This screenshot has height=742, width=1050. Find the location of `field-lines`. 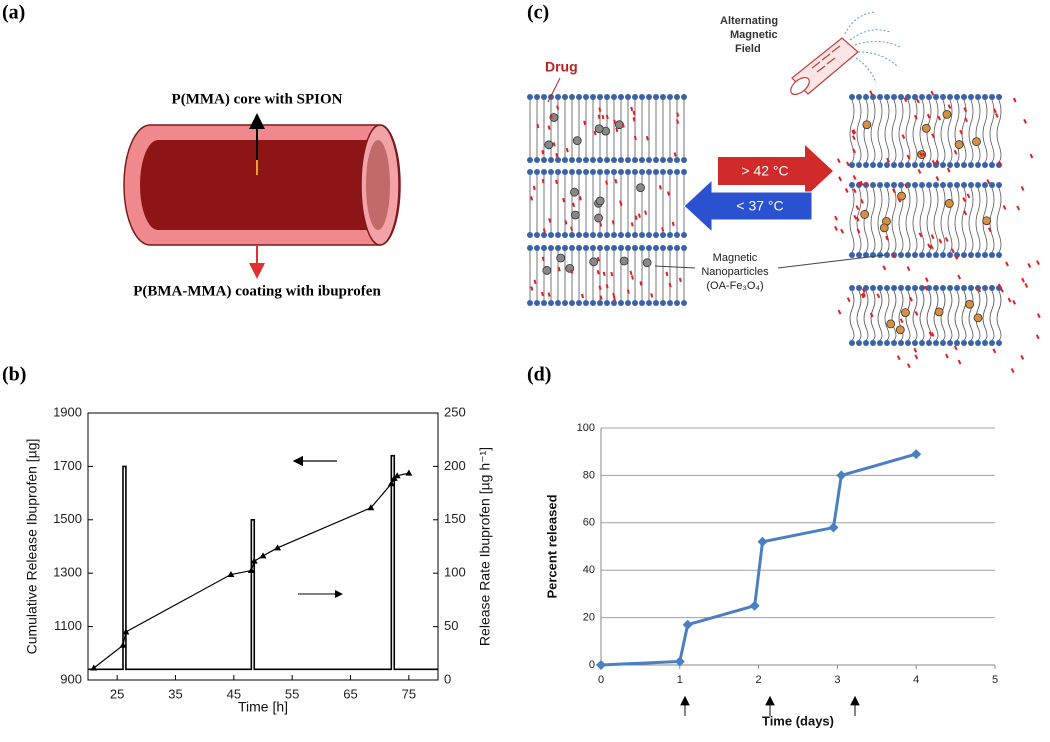

field-lines is located at coordinates (872, 47).